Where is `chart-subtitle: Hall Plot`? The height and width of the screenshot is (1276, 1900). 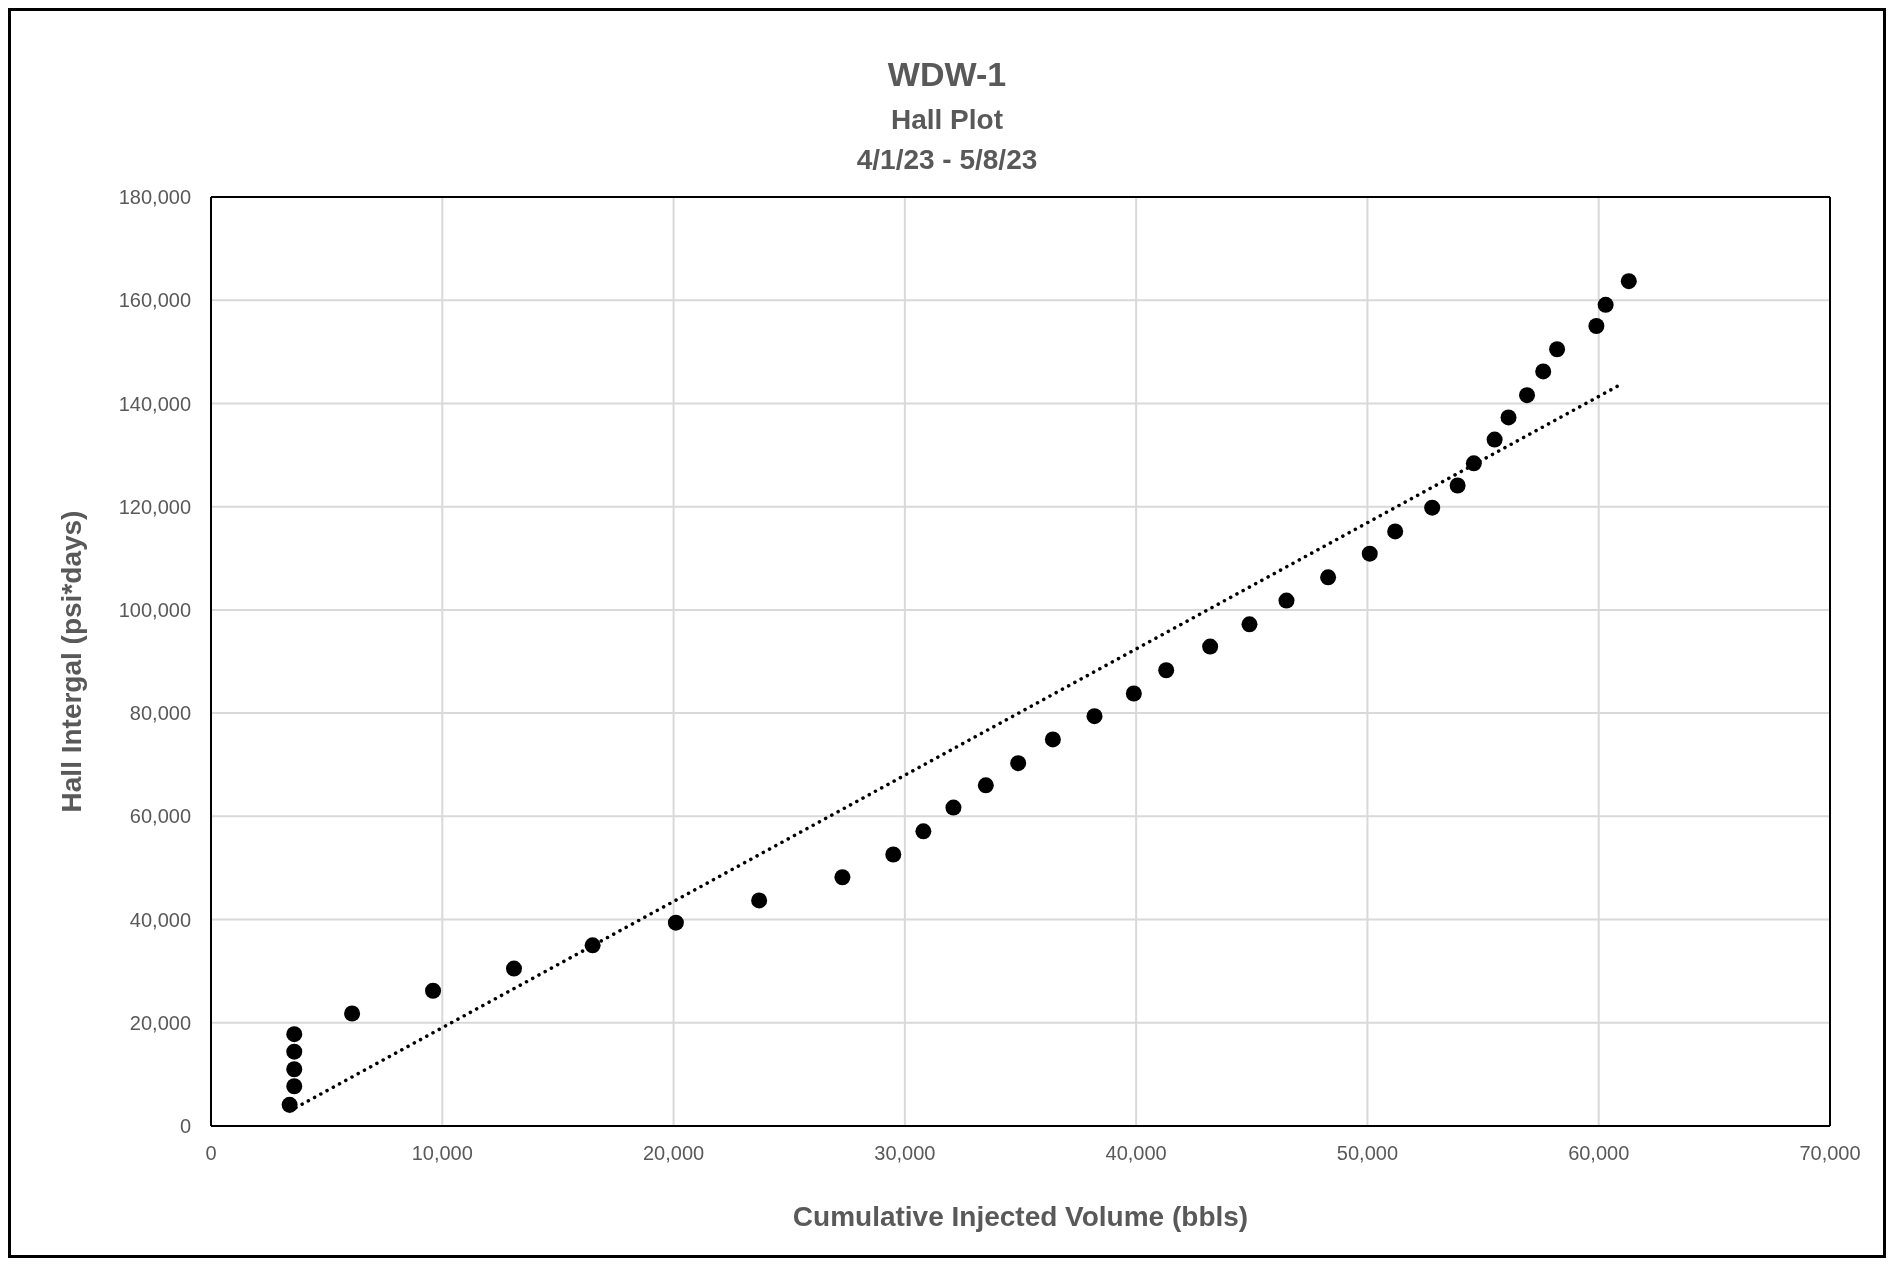 chart-subtitle: Hall Plot is located at coordinates (947, 120).